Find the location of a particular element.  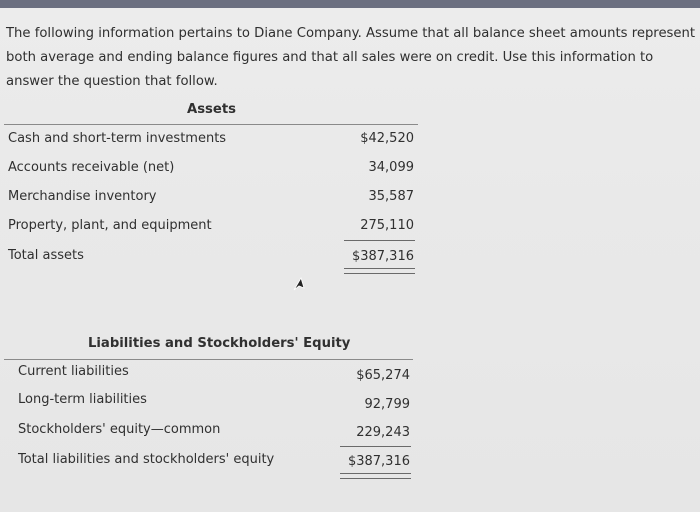

asset-label-cash: Cash and short-term investments is located at coordinates (117, 138).